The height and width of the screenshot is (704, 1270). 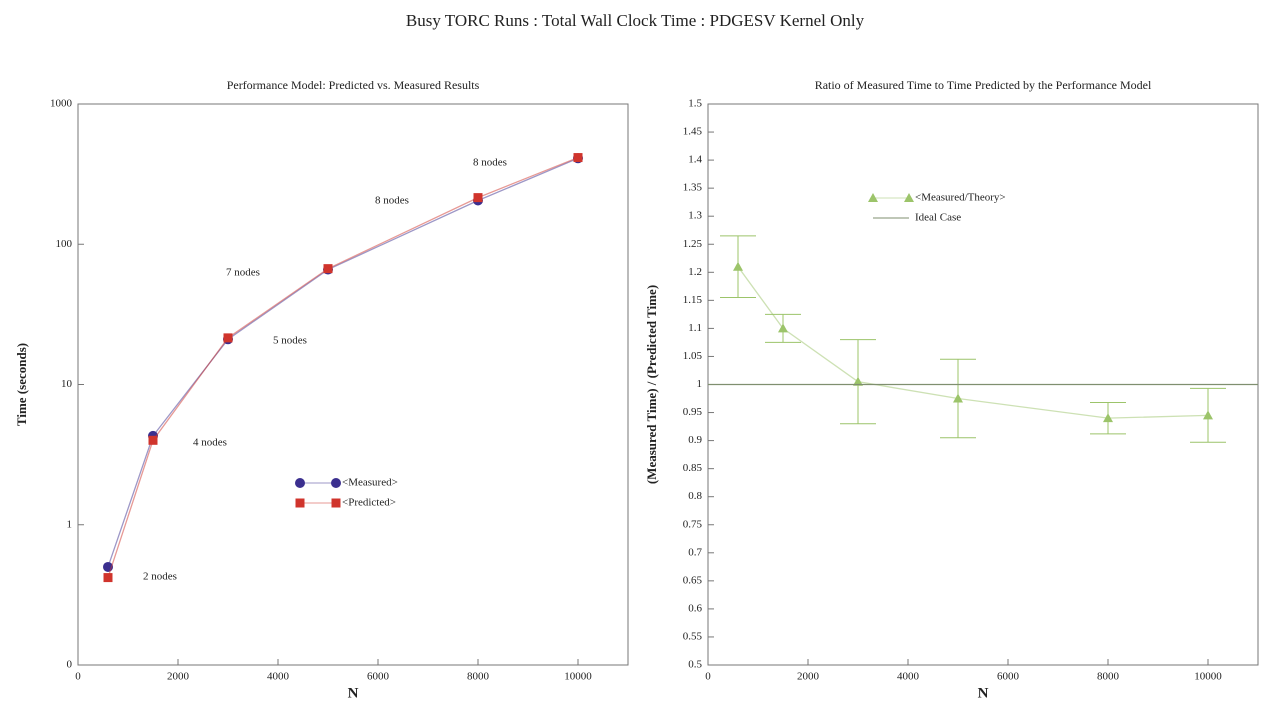 What do you see at coordinates (243, 273) in the screenshot?
I see `annotation: 7 nodes` at bounding box center [243, 273].